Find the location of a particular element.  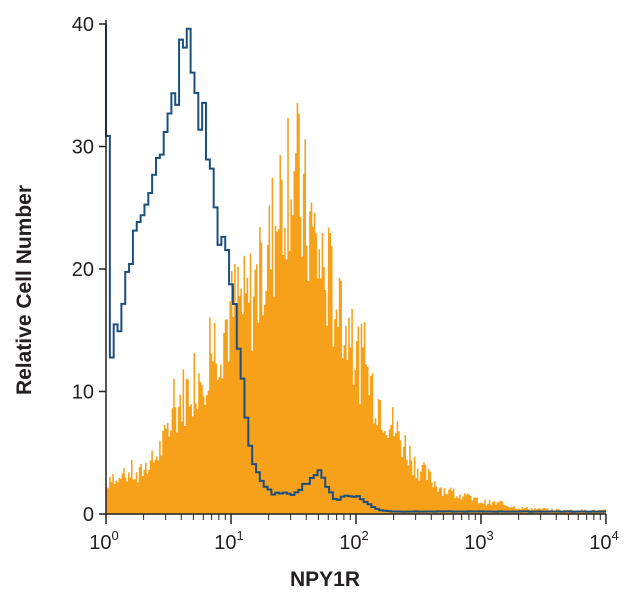

y-axis-label-container: Relative Cell Number is located at coordinates (25, 290).